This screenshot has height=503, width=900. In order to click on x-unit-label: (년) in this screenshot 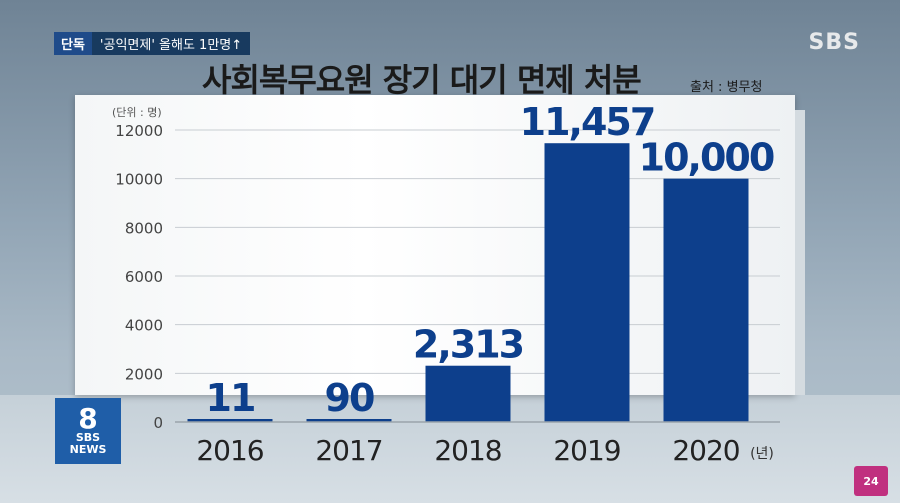, I will do `click(762, 454)`.